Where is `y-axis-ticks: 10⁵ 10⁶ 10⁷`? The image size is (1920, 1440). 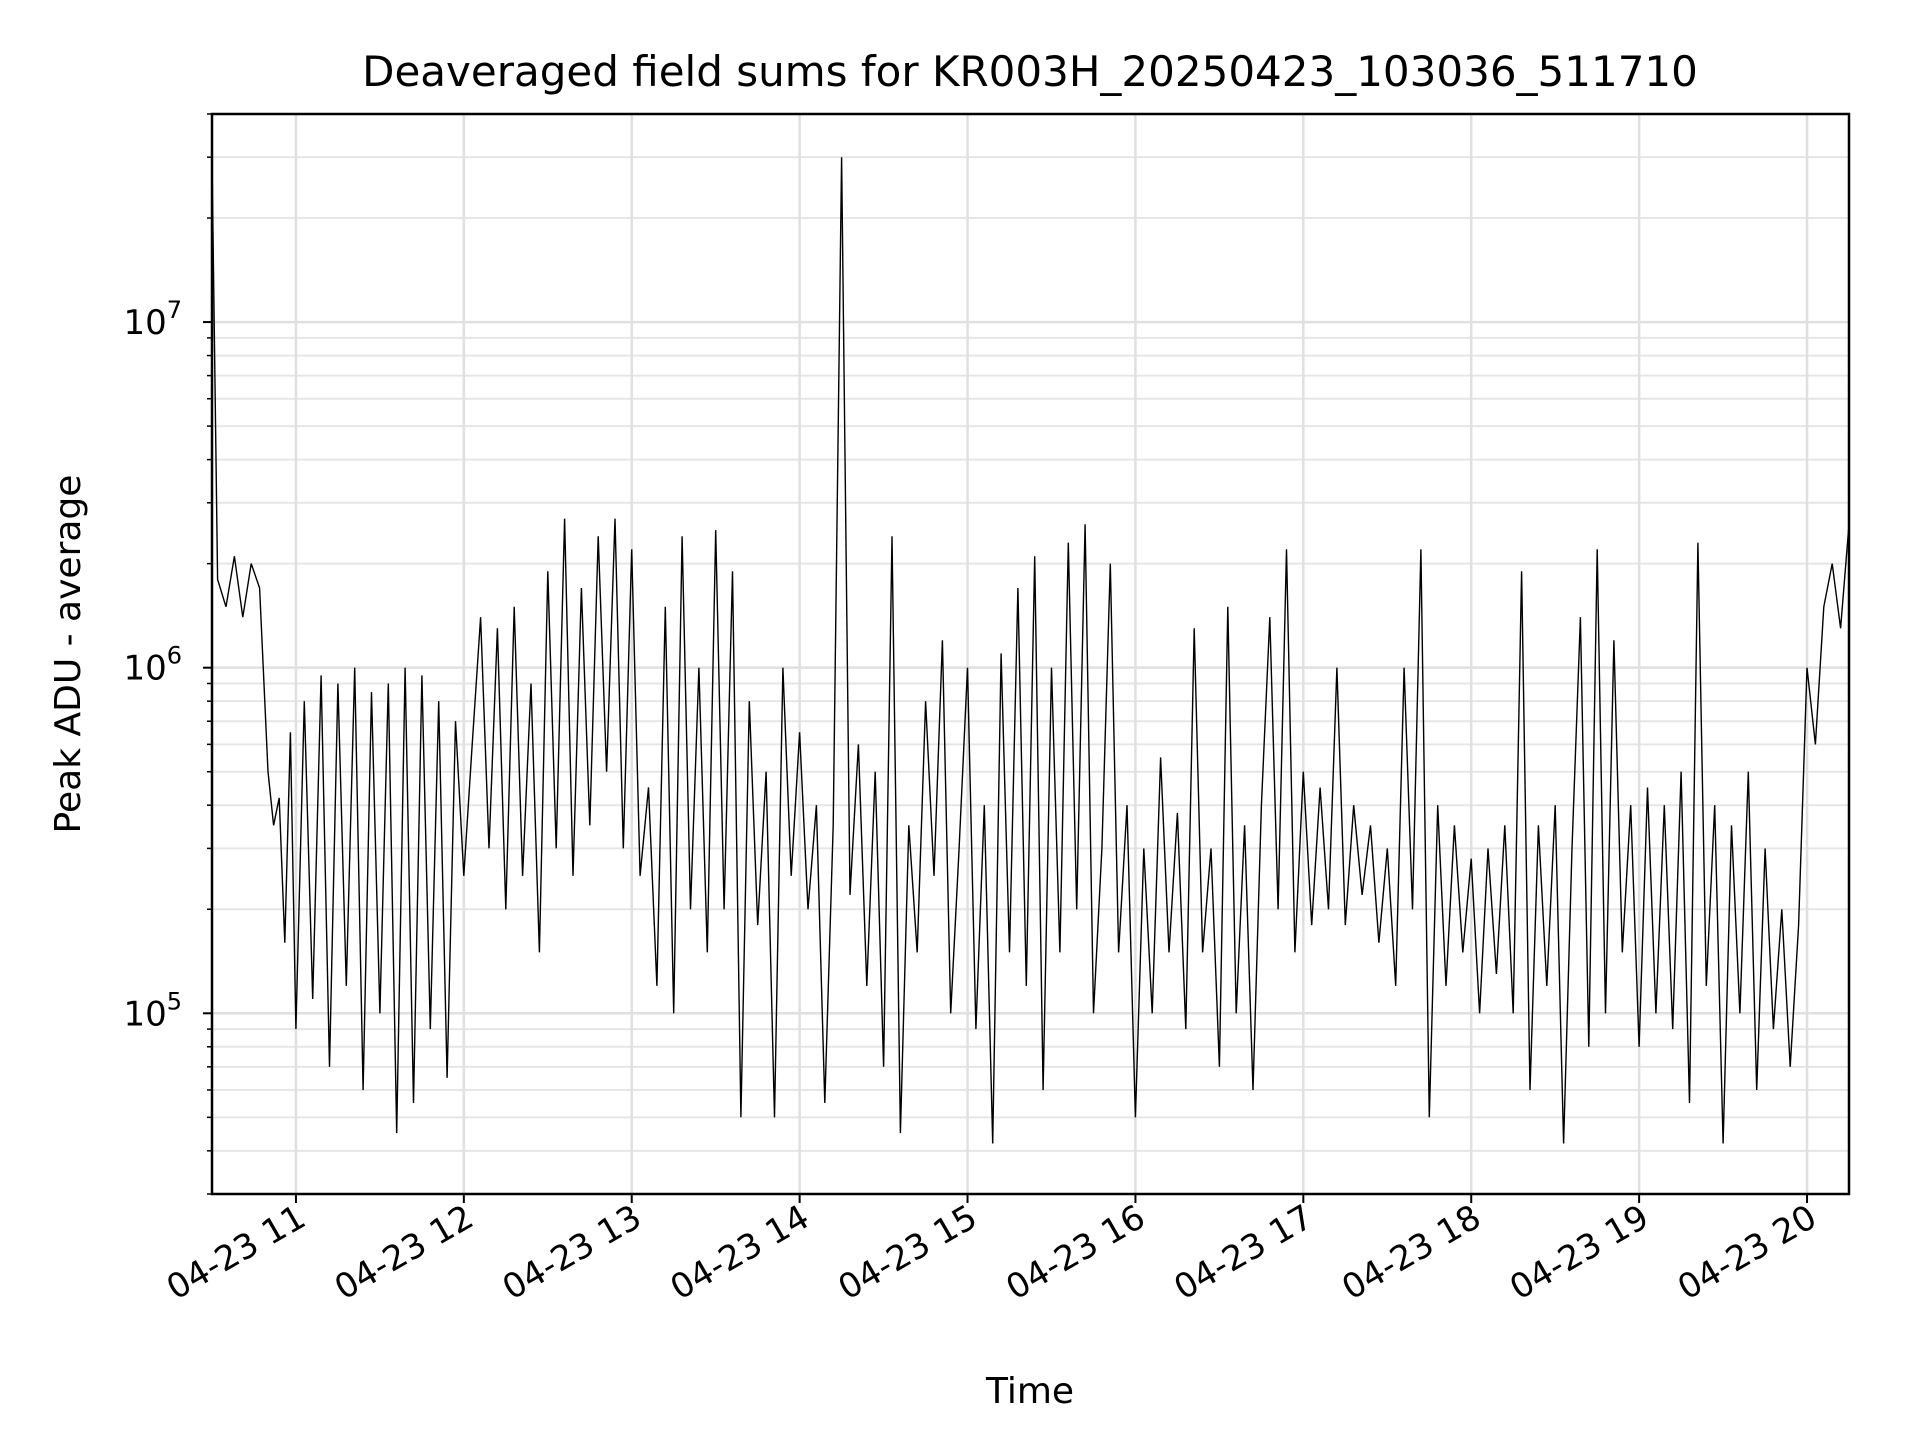 y-axis-ticks: 10⁵ 10⁶ 10⁷ is located at coordinates (167, 654).